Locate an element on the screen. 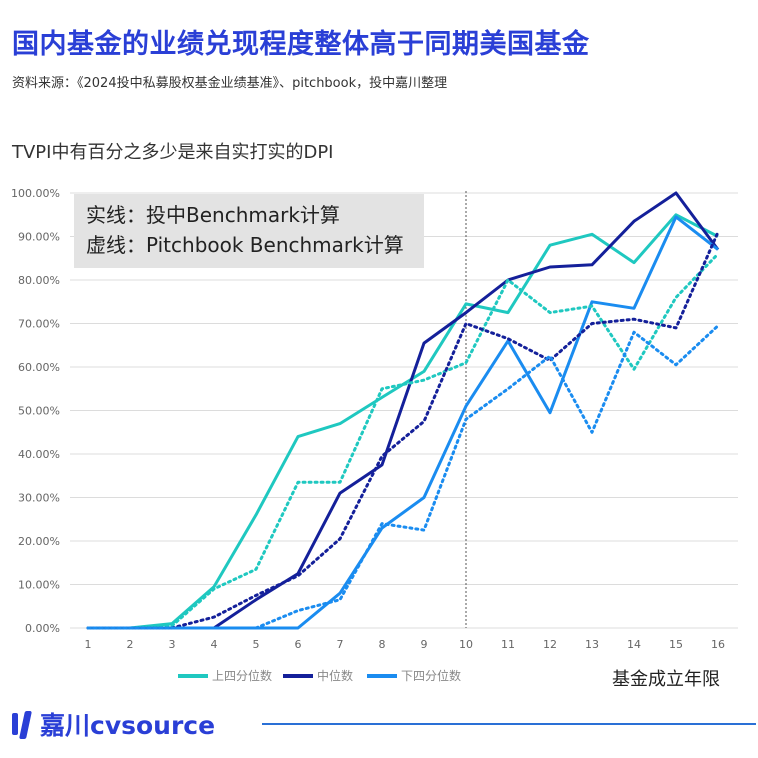  y-tick-label: 50.00% is located at coordinates (39, 411).